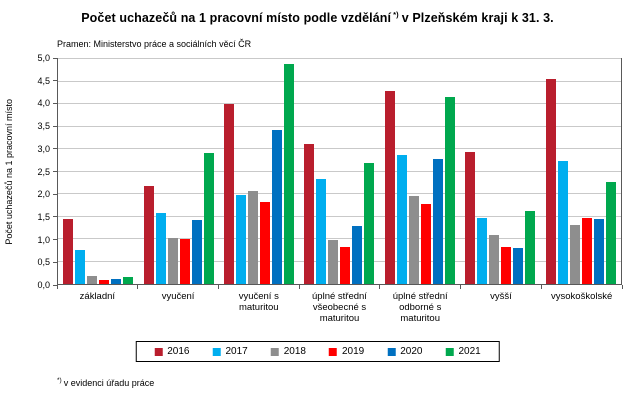 This screenshot has height=401, width=635. I want to click on y-tick-label: 5,0, so click(43, 58).